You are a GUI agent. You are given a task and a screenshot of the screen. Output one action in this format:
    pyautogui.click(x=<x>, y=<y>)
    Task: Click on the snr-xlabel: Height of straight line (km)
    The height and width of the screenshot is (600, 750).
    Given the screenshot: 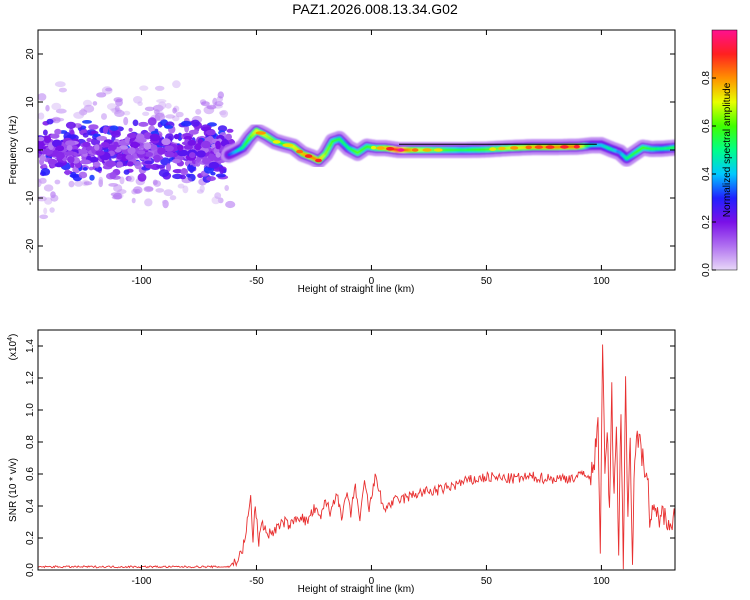 What is the action you would take?
    pyautogui.click(x=356, y=589)
    